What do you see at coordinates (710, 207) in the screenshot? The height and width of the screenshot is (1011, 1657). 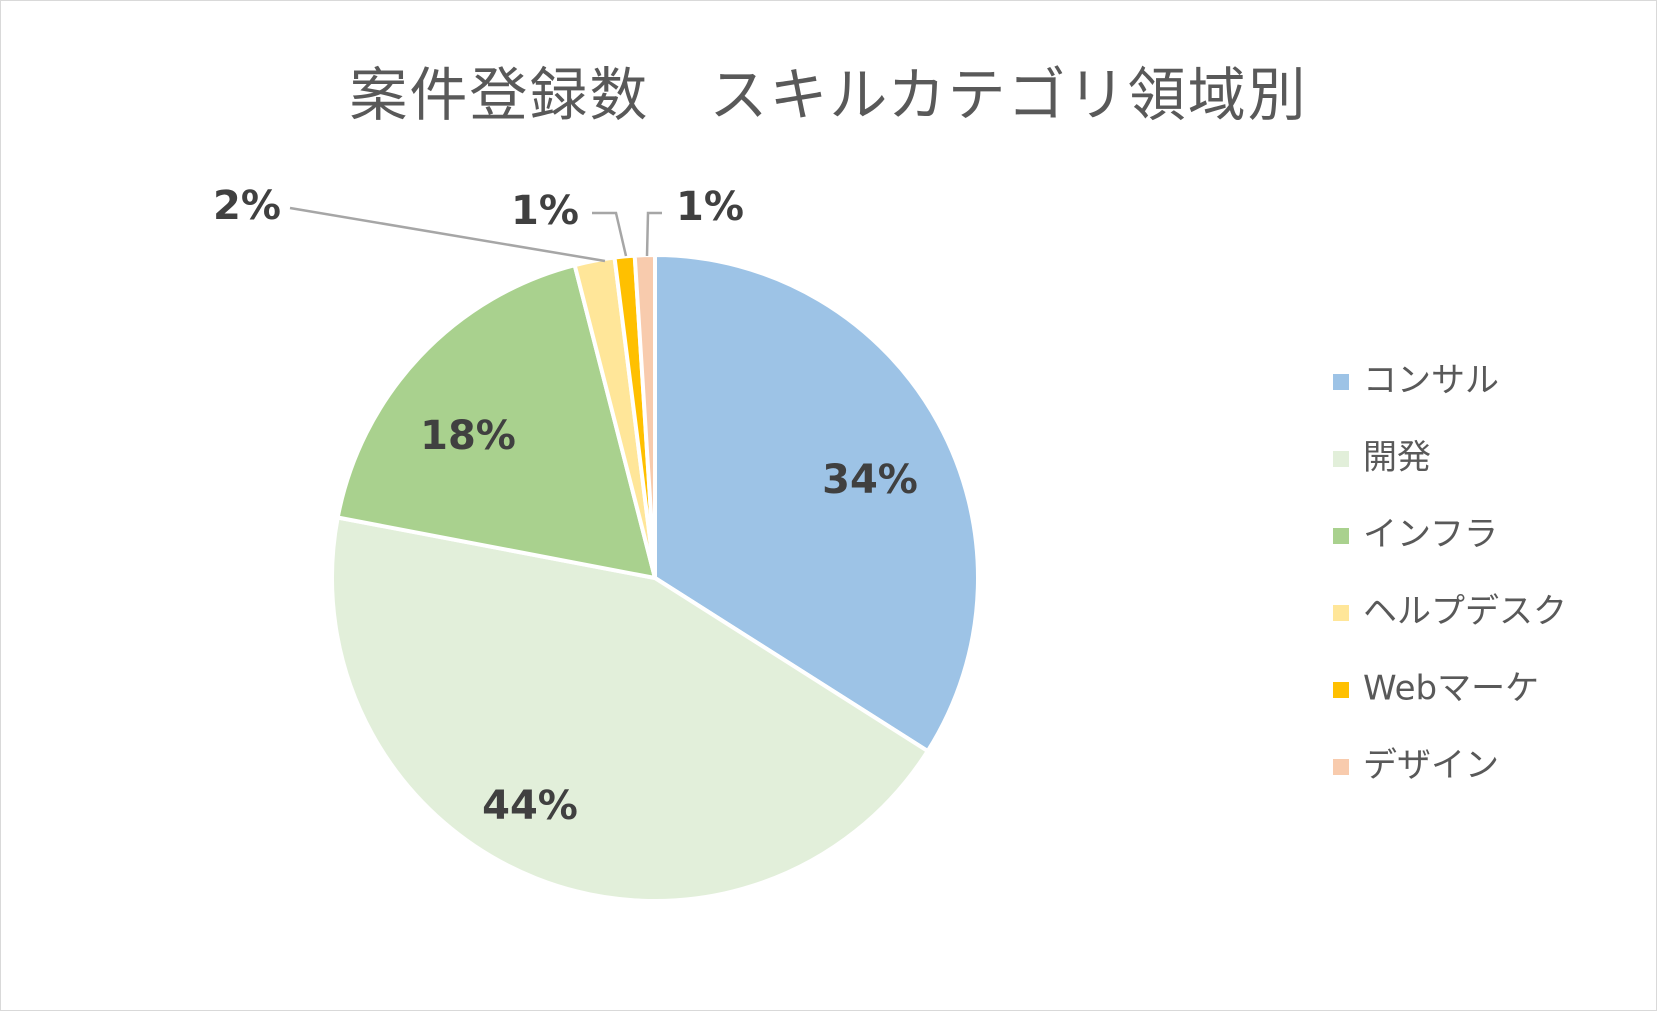 I see `data-label-6: 1%` at bounding box center [710, 207].